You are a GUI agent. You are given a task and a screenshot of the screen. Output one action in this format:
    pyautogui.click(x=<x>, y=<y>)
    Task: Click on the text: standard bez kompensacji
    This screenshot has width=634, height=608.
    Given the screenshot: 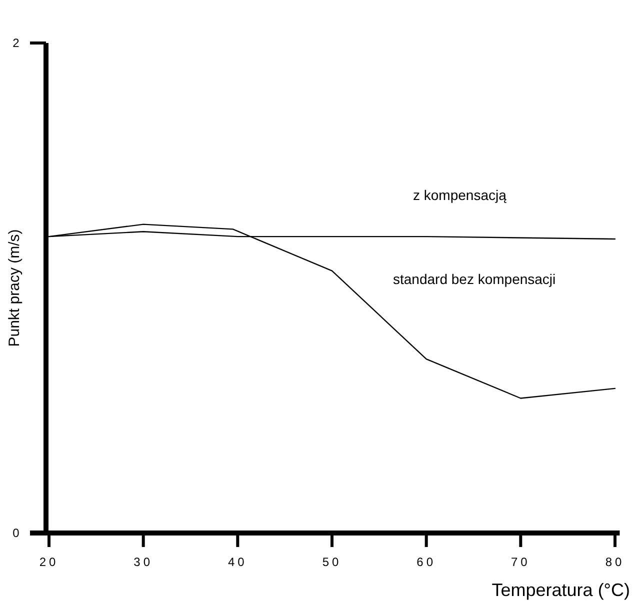 What is the action you would take?
    pyautogui.click(x=474, y=279)
    